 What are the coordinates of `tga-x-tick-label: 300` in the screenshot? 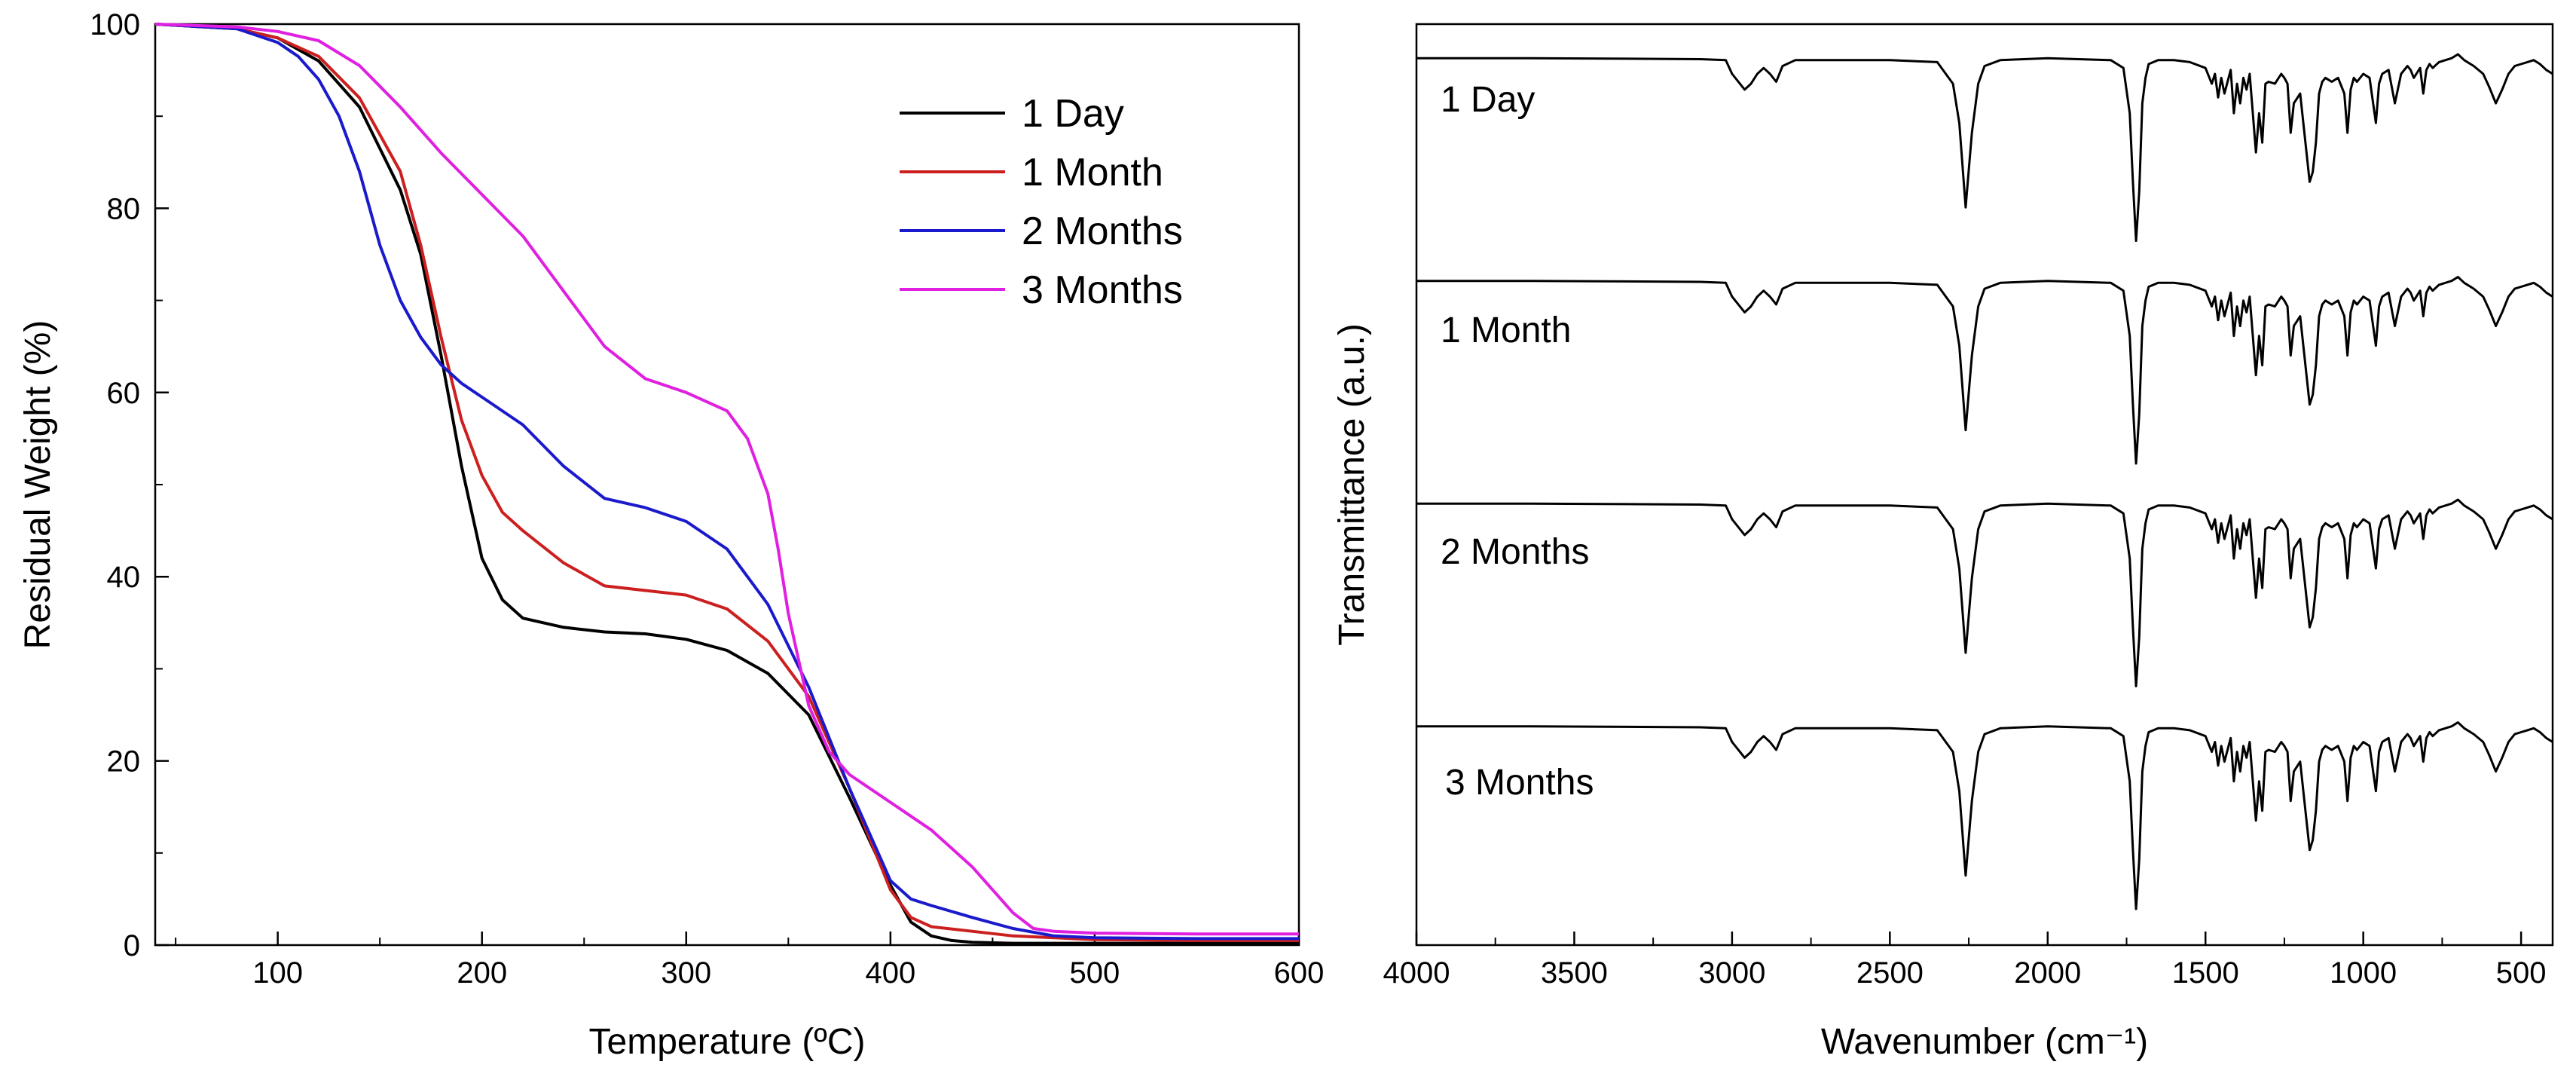 It's located at (686, 973).